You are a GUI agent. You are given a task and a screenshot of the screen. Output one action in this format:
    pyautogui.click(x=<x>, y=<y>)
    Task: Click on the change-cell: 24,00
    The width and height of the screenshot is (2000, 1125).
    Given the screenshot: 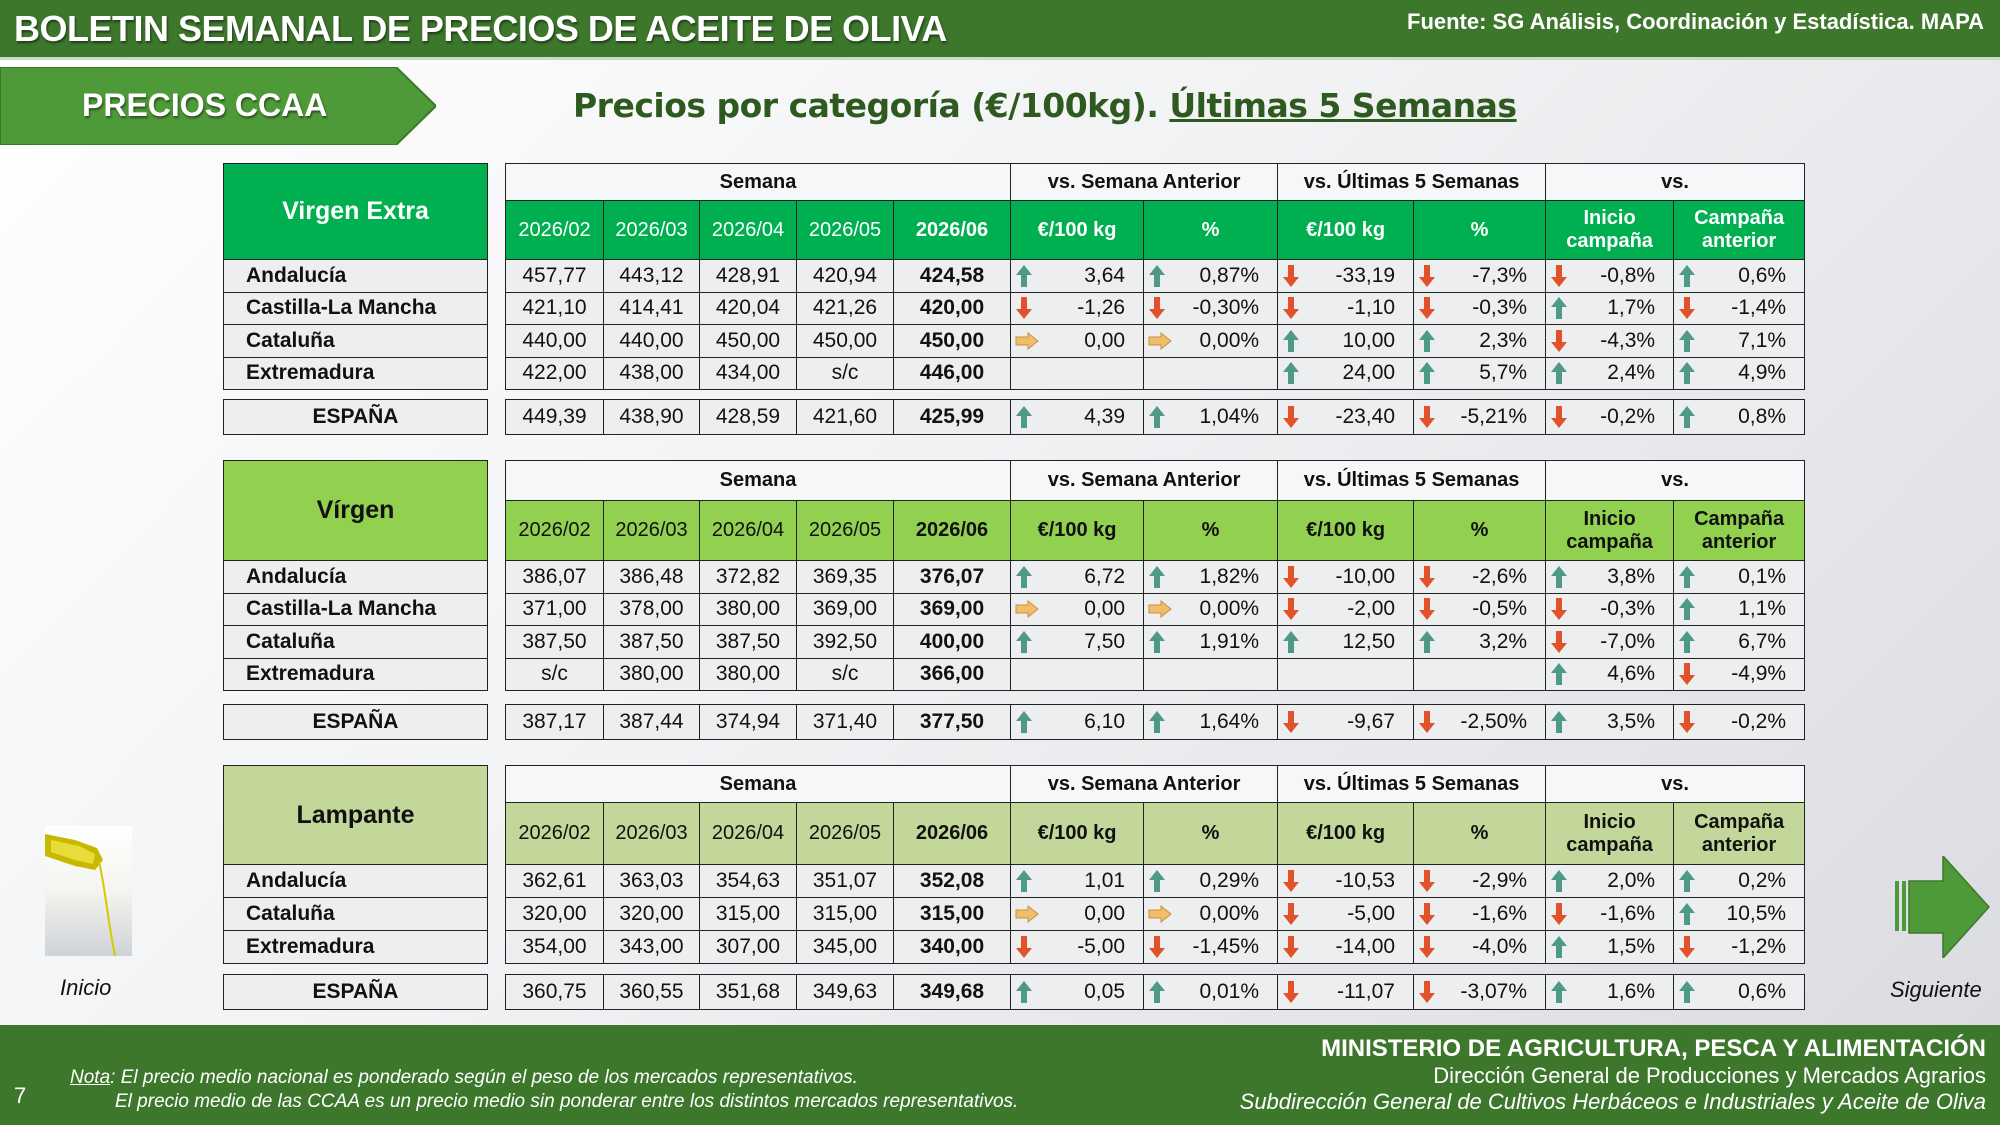 What is the action you would take?
    pyautogui.click(x=1346, y=373)
    